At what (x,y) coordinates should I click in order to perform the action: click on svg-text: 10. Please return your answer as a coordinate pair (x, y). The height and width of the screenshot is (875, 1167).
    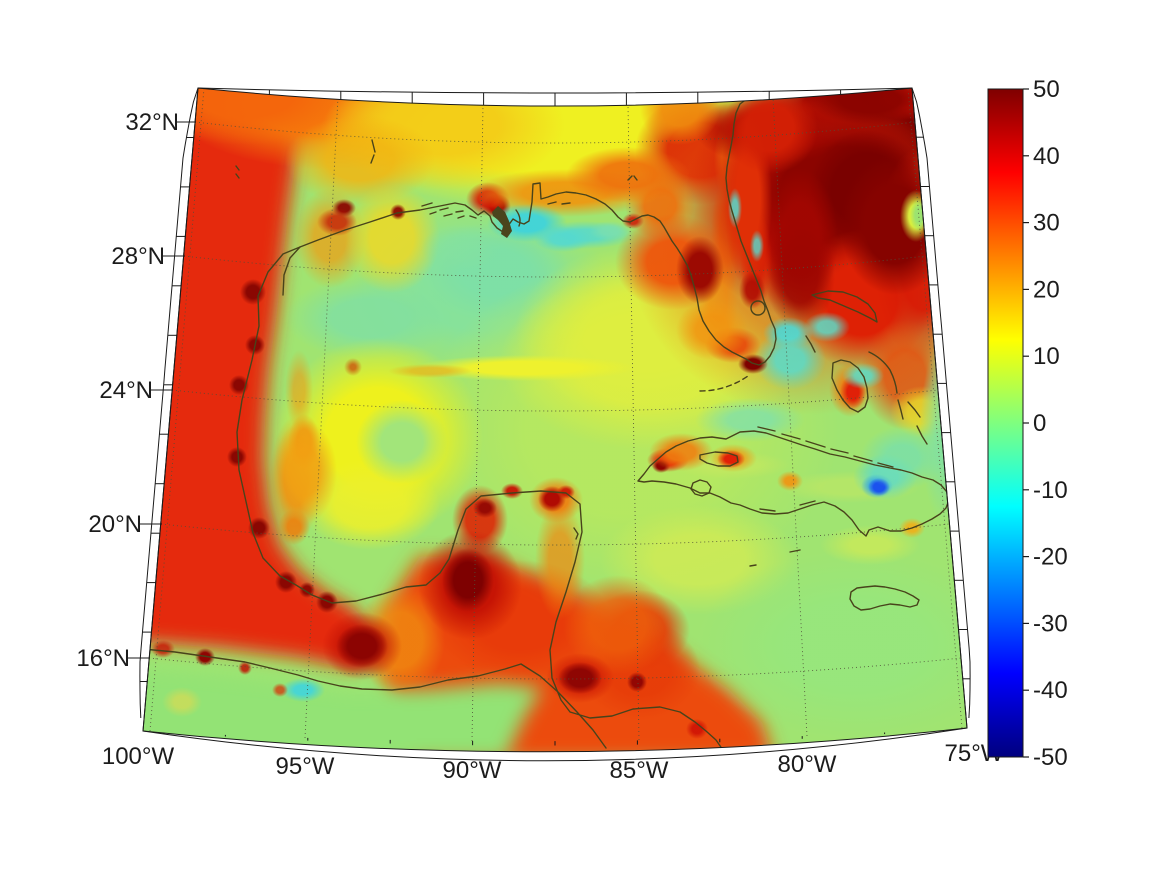
    Looking at the image, I should click on (1046, 356).